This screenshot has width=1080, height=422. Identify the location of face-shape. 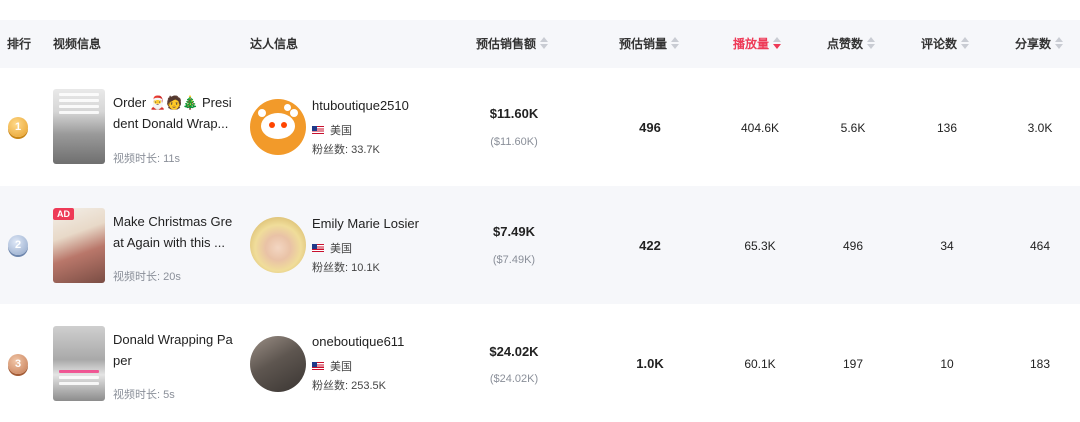
(278, 126).